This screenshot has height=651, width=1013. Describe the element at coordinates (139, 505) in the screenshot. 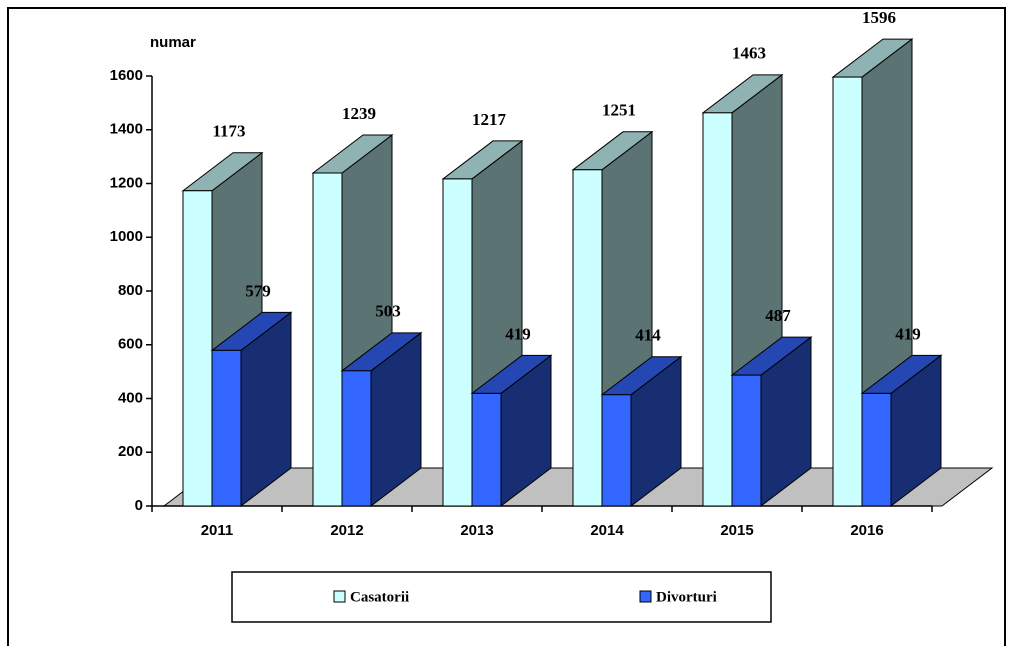

I see `y-tick-label: 0` at that location.